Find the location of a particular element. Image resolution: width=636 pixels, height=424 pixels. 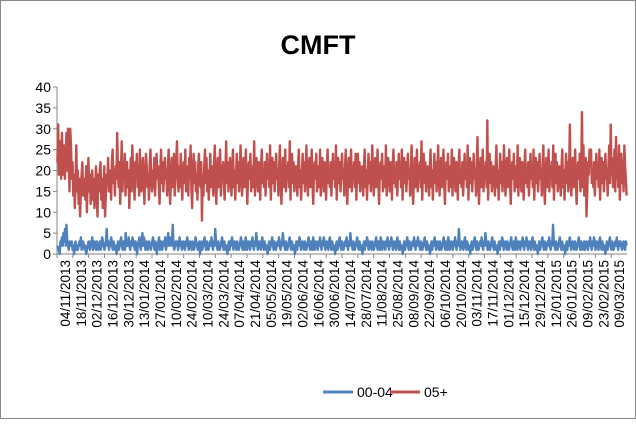

x-tick-label: 23/02/2015 is located at coordinates (603, 294).